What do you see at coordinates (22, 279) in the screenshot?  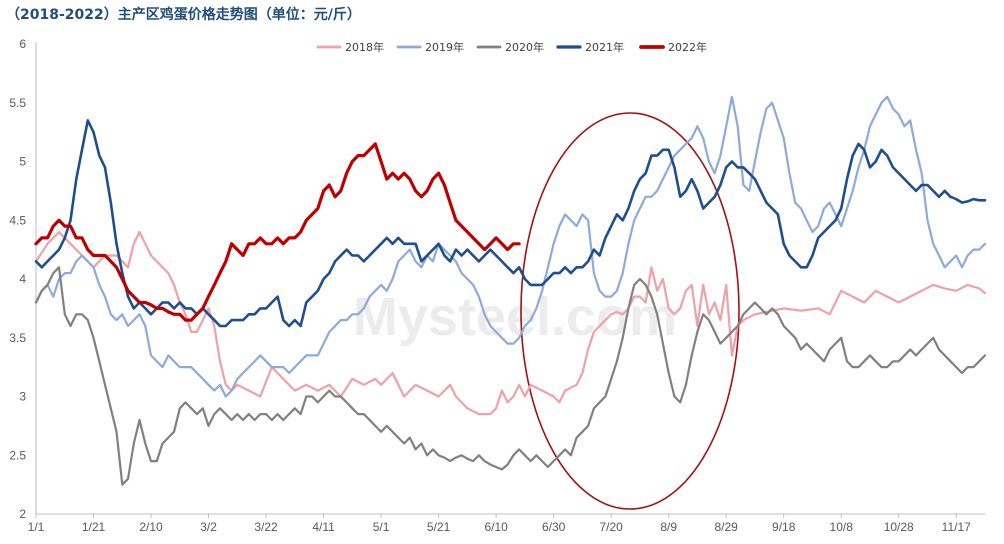 I see `y-tick-label: 4` at bounding box center [22, 279].